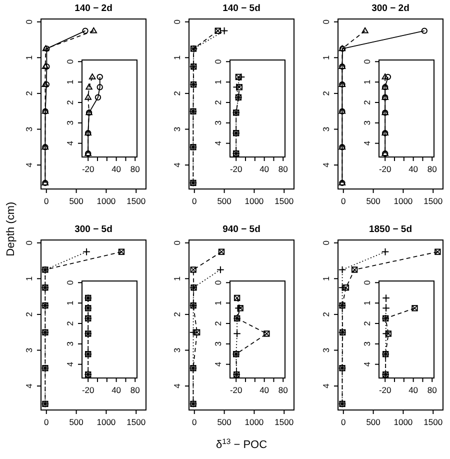 The height and width of the screenshot is (459, 450). Describe the element at coordinates (93, 229) in the screenshot. I see `chart-title: 300 − 5d` at that location.